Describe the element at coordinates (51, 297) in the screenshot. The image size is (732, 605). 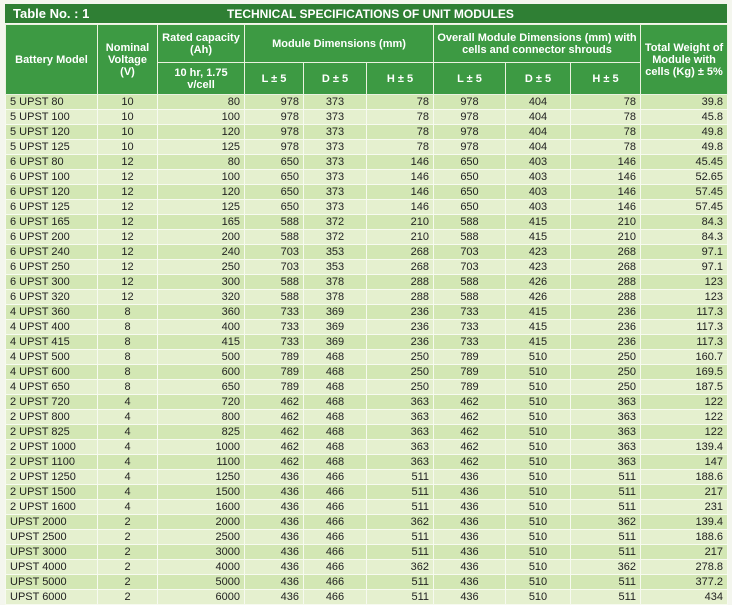
I see `table-cell: 6 UPST 320` at that location.